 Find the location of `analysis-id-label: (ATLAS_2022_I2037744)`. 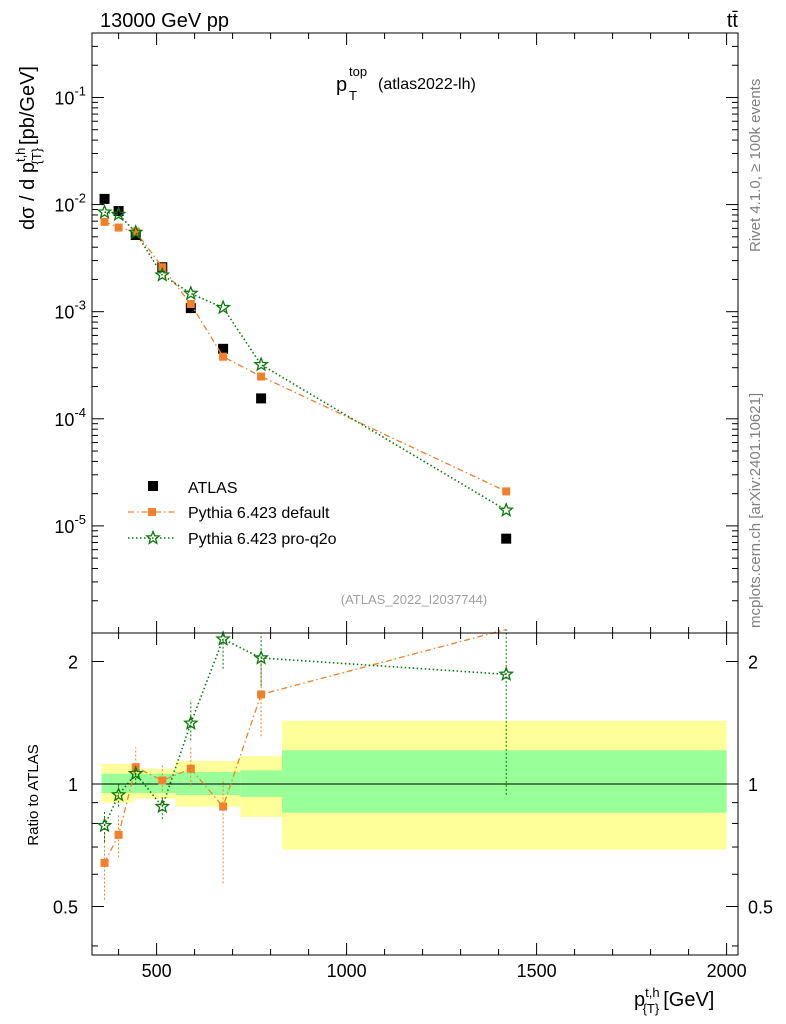

analysis-id-label: (ATLAS_2022_I2037744) is located at coordinates (414, 599).